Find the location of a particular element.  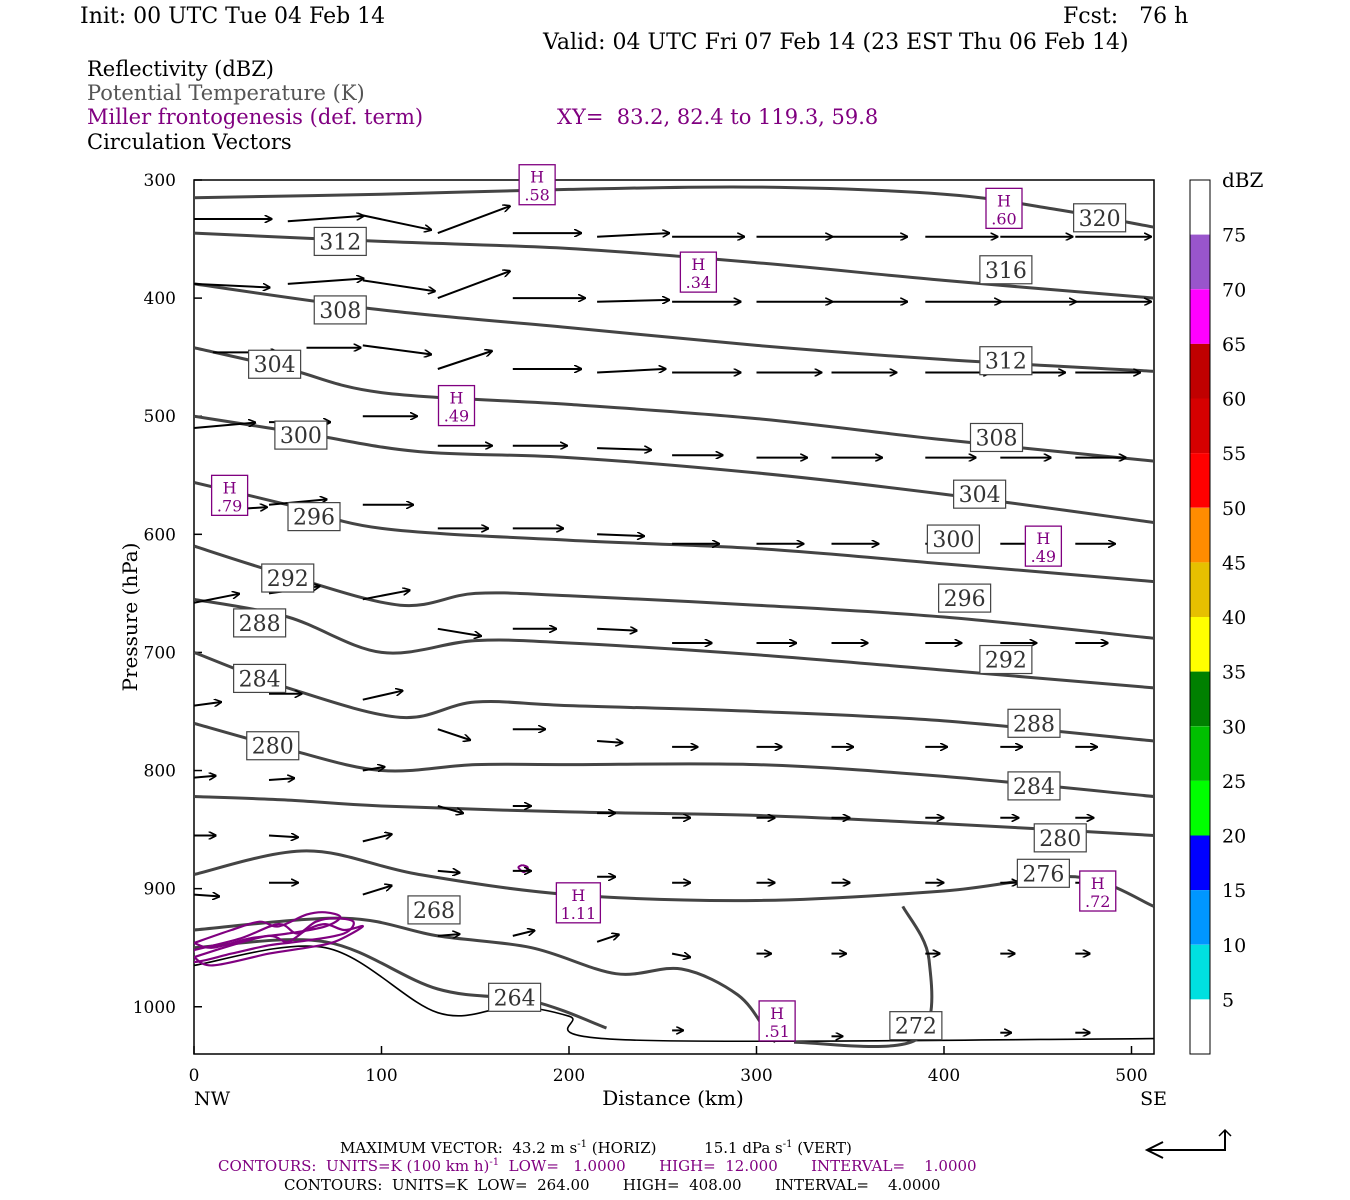

colorbar-label: 40 is located at coordinates (1234, 618).